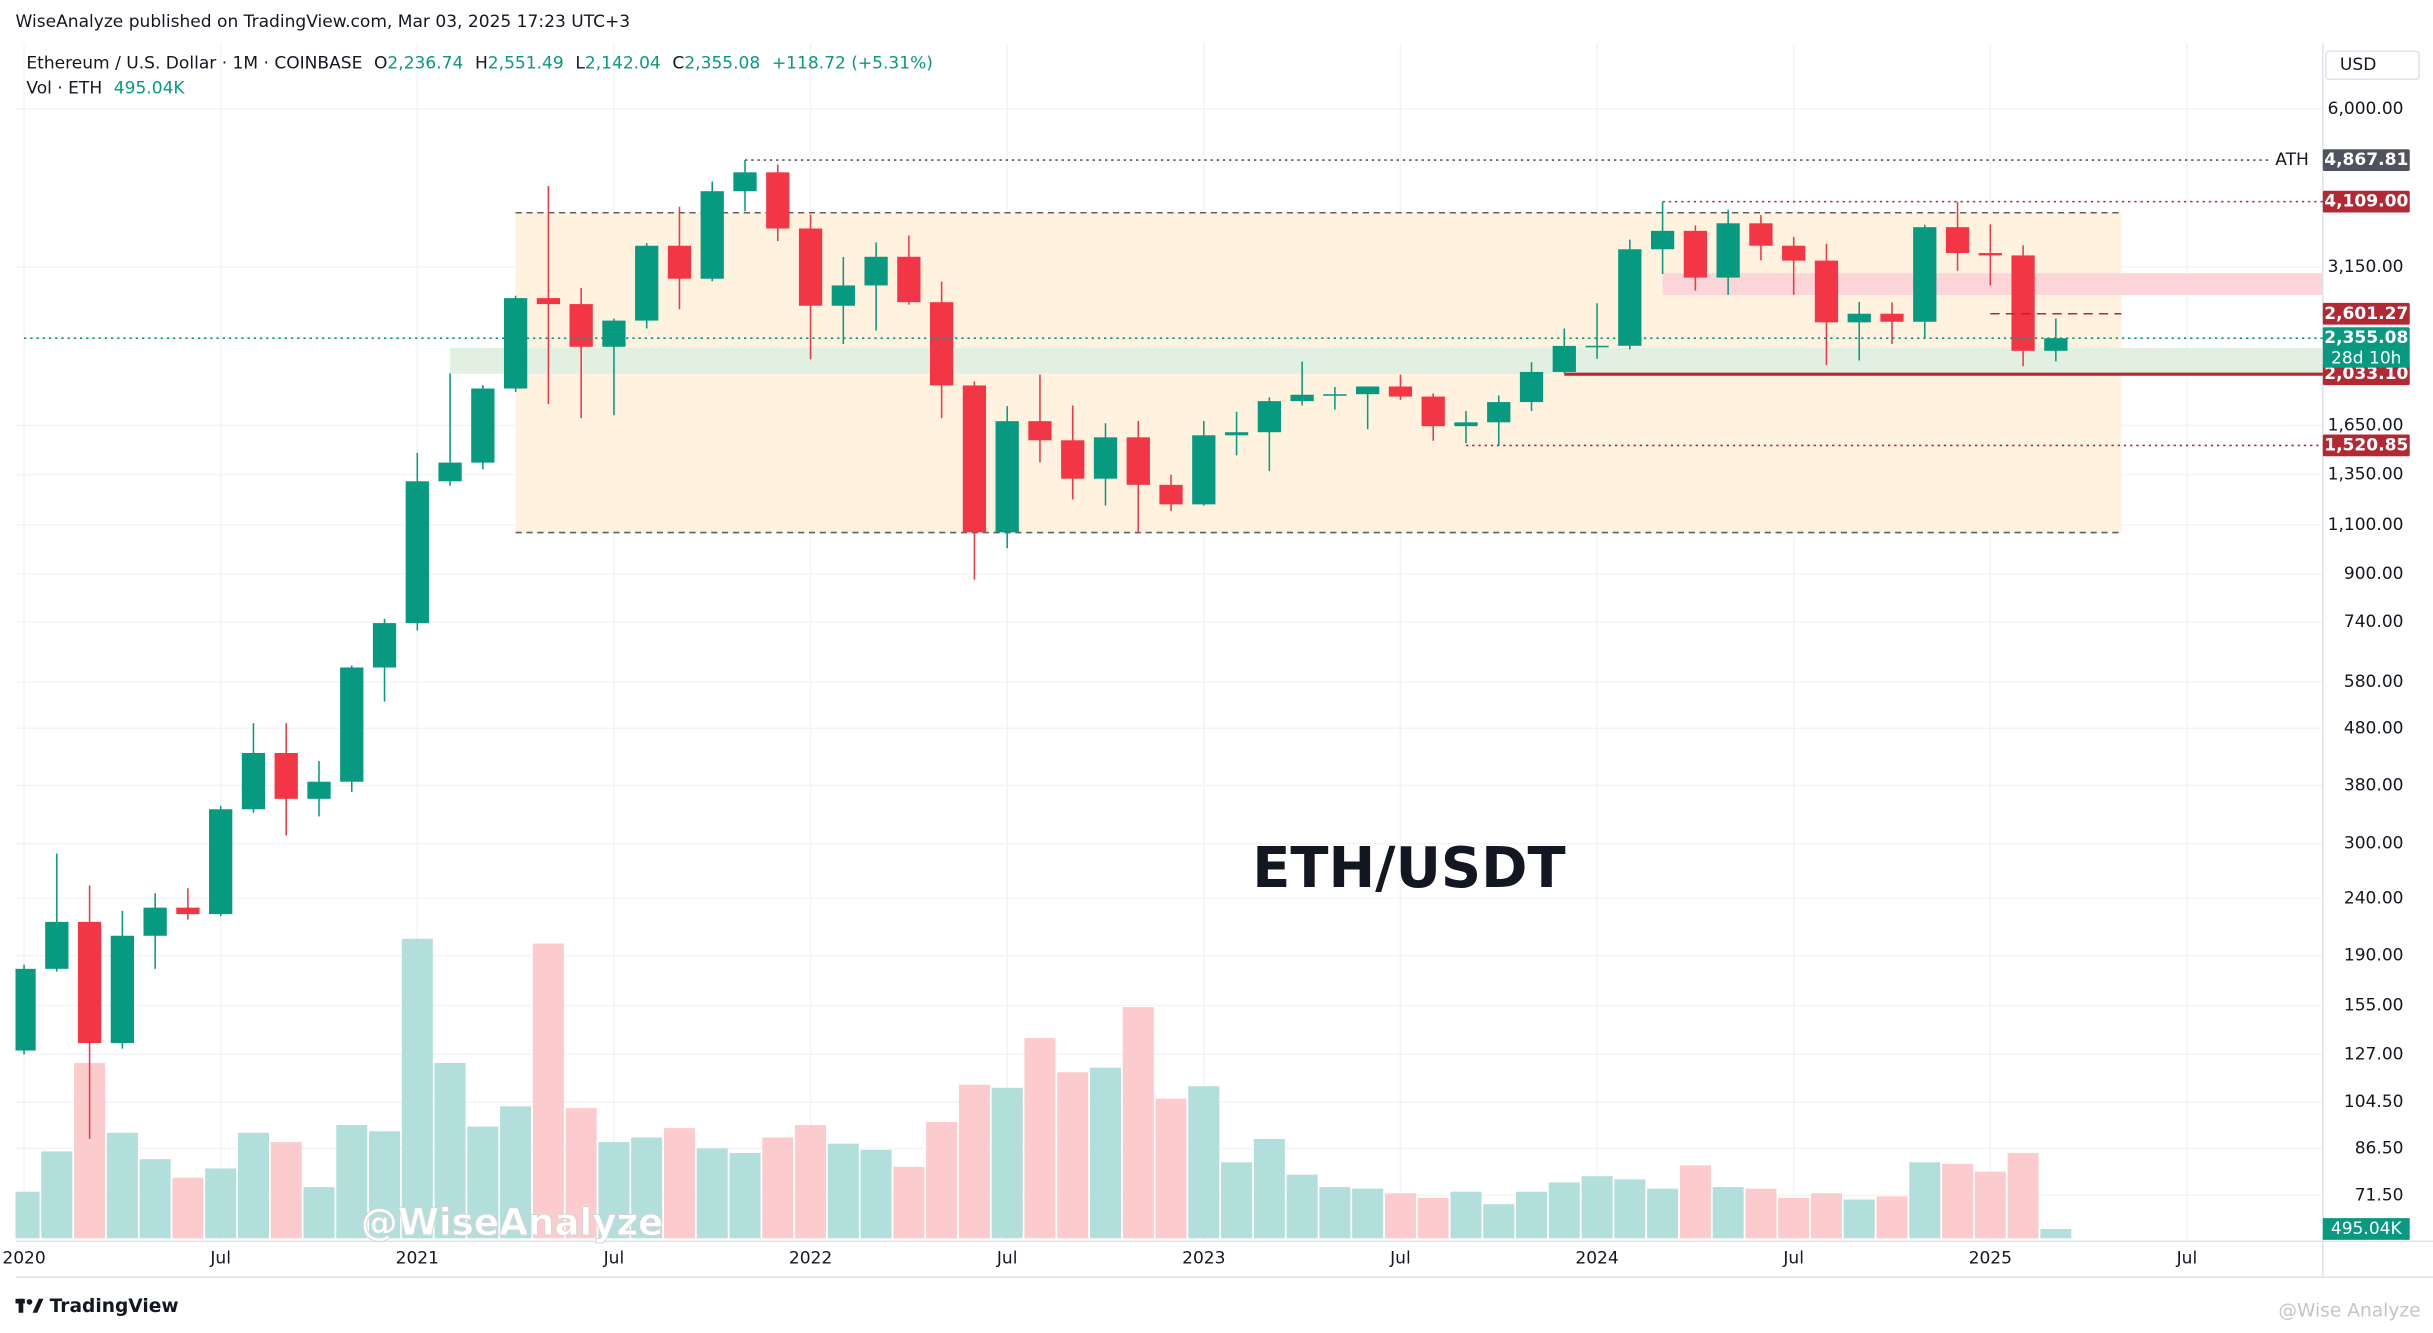 This screenshot has width=2433, height=1333. I want to click on ohlc-key: H, so click(481, 64).